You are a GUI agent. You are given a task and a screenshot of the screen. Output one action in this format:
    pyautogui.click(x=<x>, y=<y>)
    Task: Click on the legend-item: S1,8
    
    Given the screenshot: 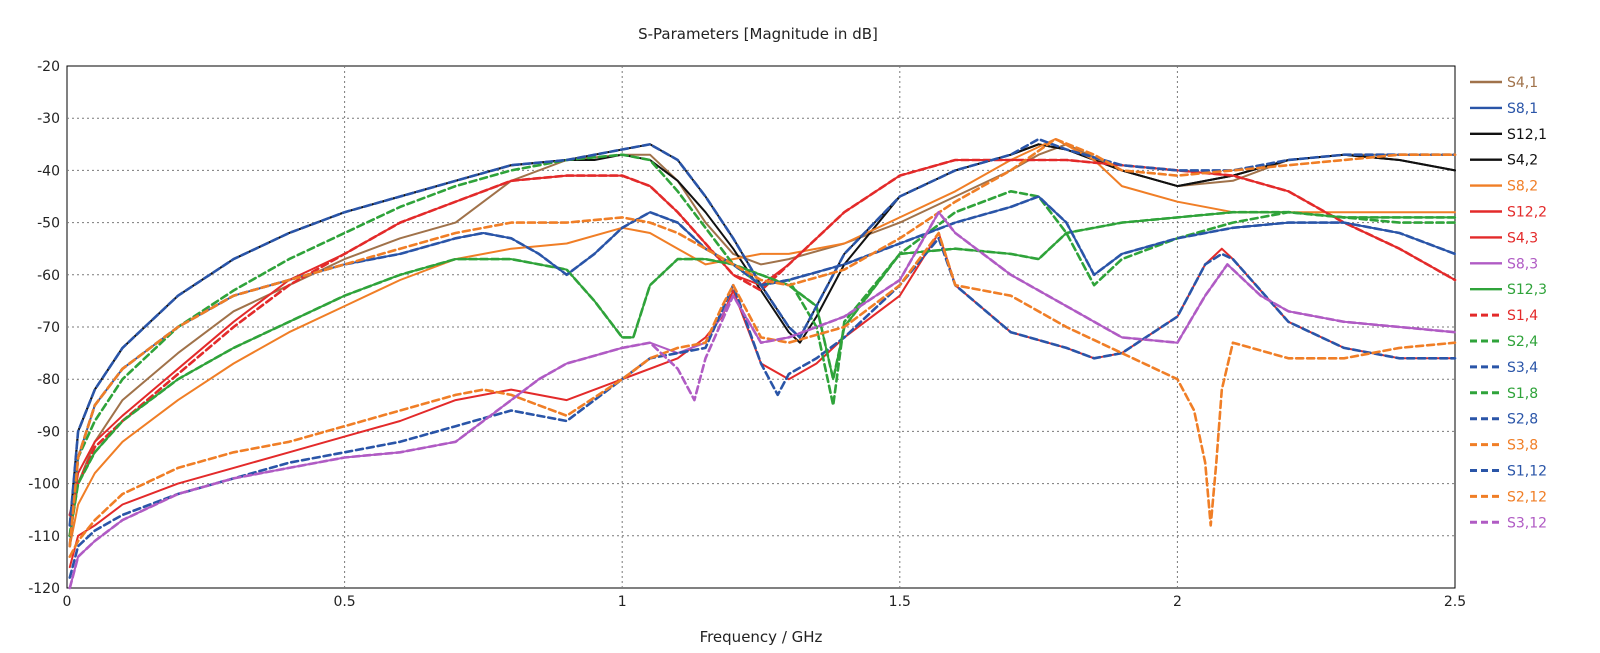 What is the action you would take?
    pyautogui.click(x=1504, y=394)
    